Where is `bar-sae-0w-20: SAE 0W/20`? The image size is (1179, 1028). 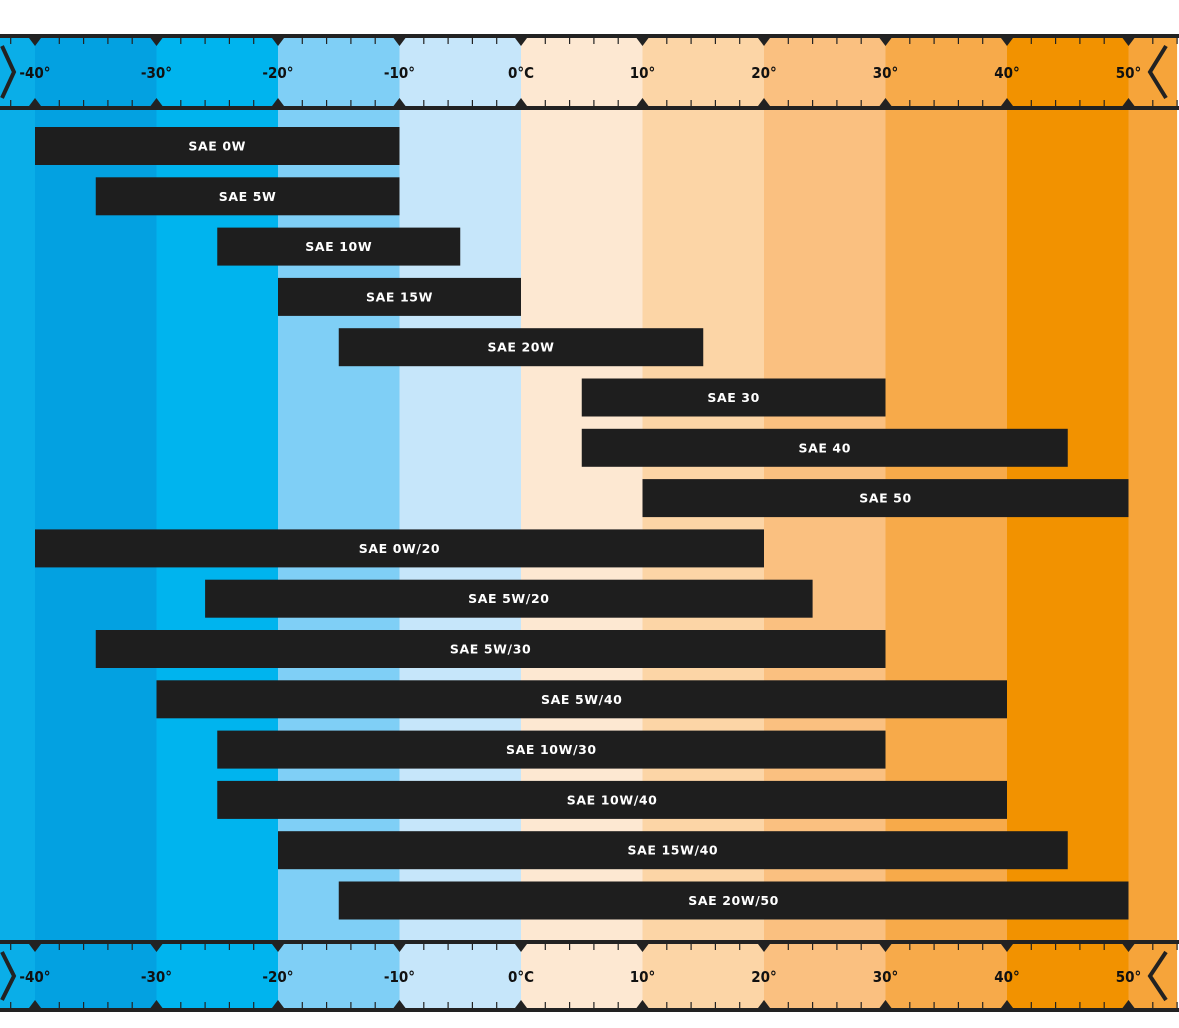 bar-sae-0w-20: SAE 0W/20 is located at coordinates (399, 548).